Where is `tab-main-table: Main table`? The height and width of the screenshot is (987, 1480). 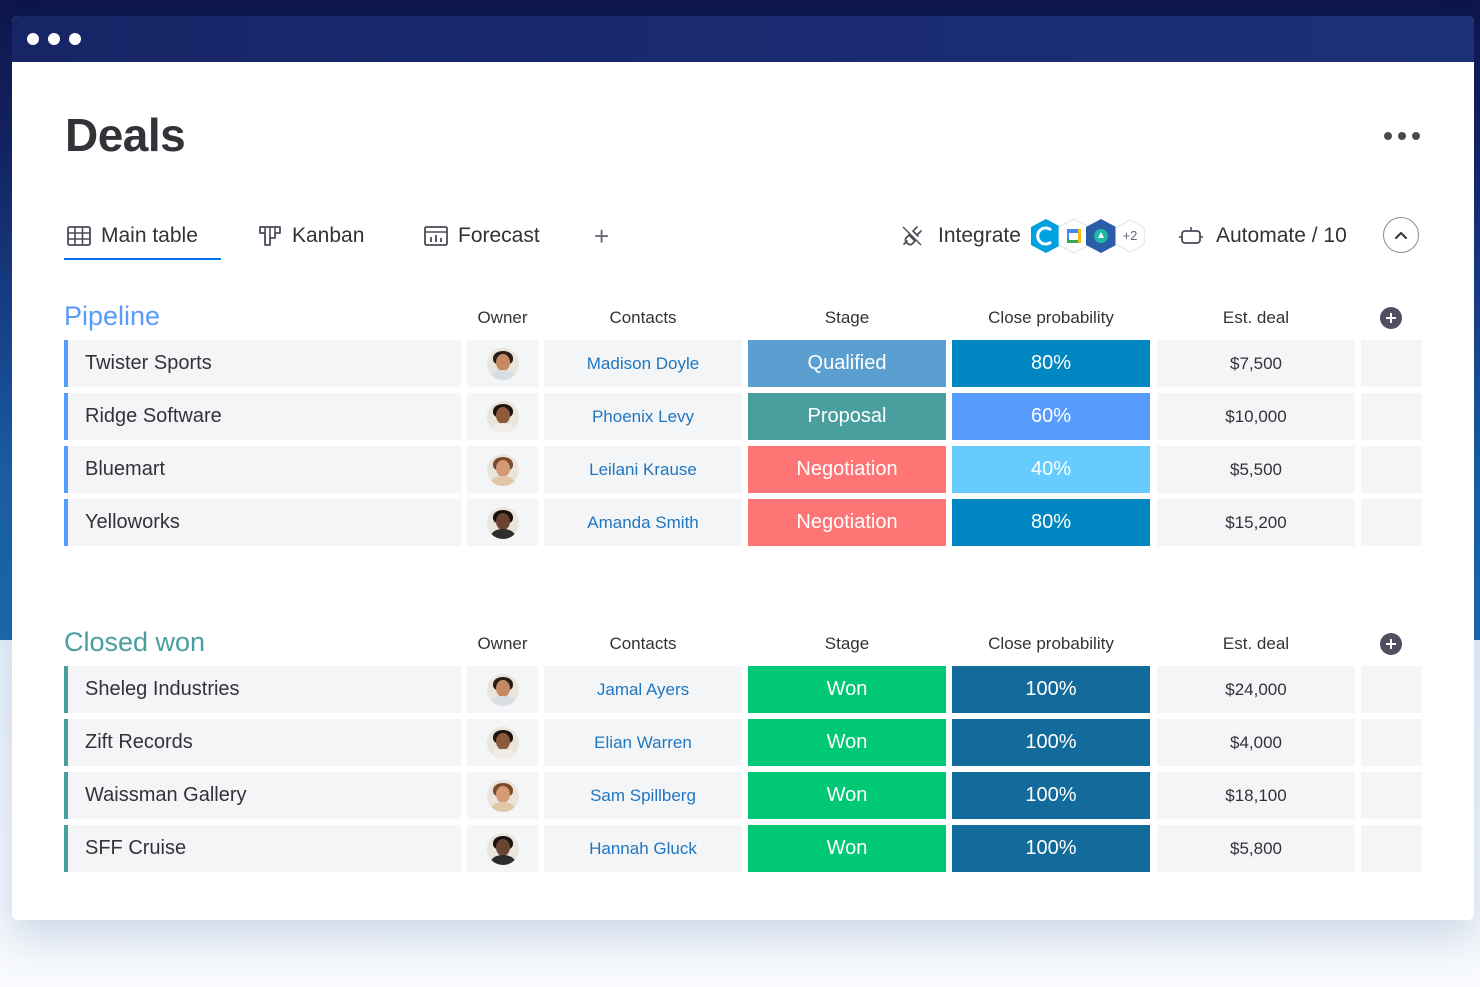
tab-main-table: Main table is located at coordinates (132, 236).